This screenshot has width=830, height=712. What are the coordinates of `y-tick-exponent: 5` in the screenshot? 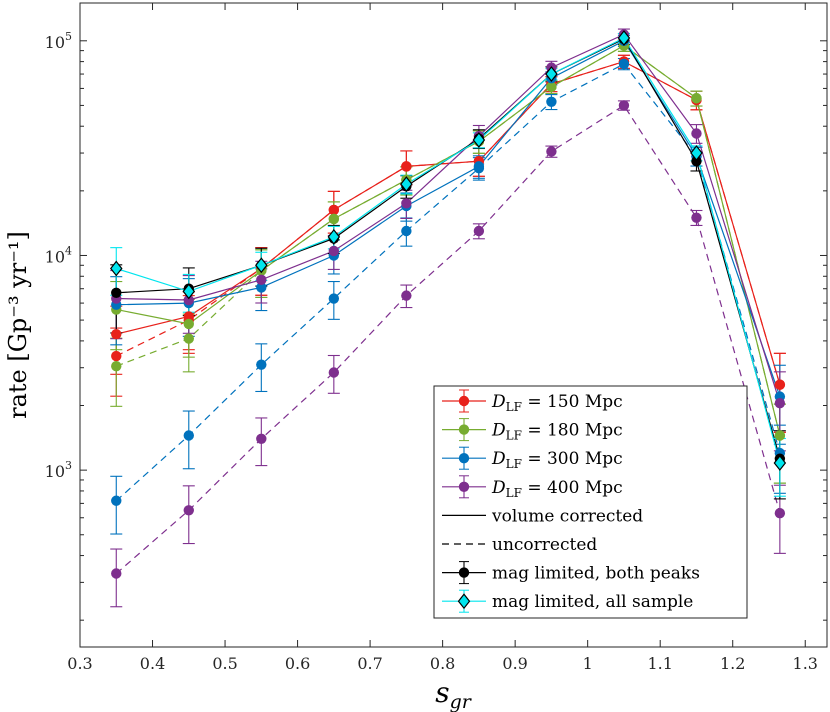 It's located at (68, 36).